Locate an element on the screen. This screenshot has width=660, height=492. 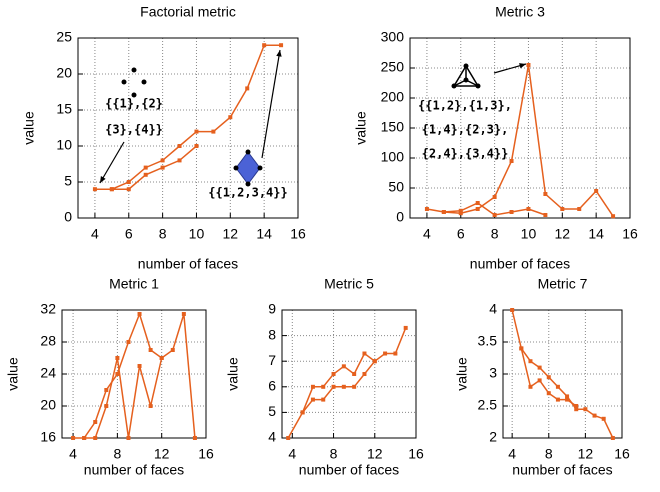
y-tick-label: 50 is located at coordinates (396, 187).